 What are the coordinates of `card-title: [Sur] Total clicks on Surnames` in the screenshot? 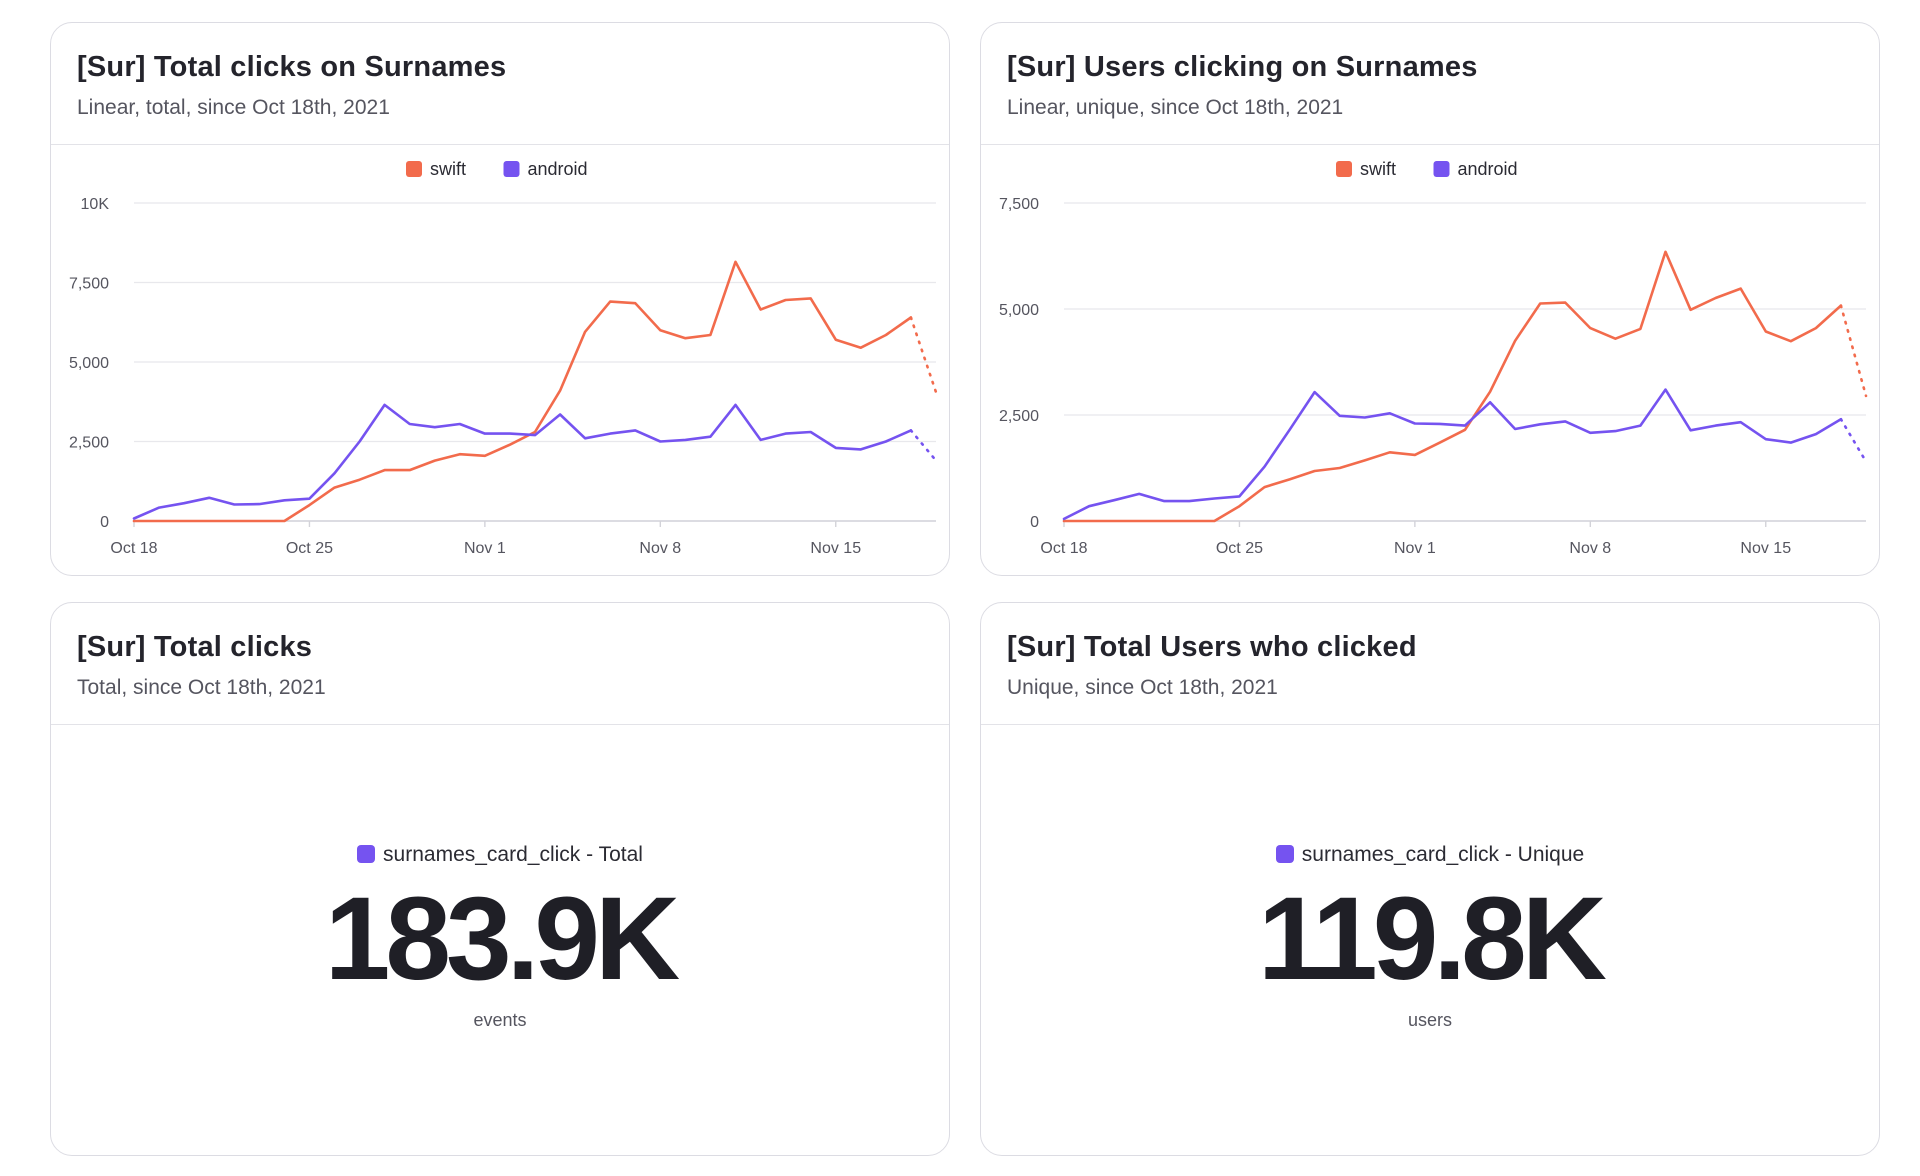 It's located at (292, 67).